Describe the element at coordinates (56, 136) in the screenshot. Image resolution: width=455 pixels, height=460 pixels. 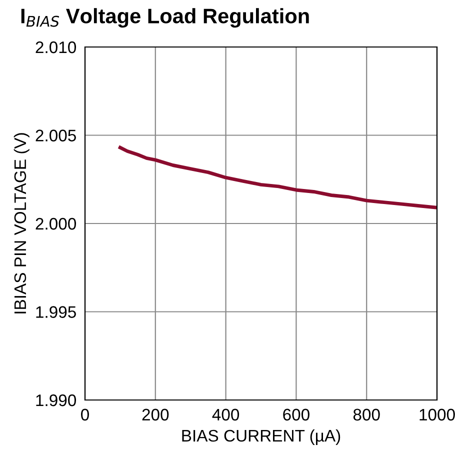
I see `y-tick-label: 2.005` at that location.